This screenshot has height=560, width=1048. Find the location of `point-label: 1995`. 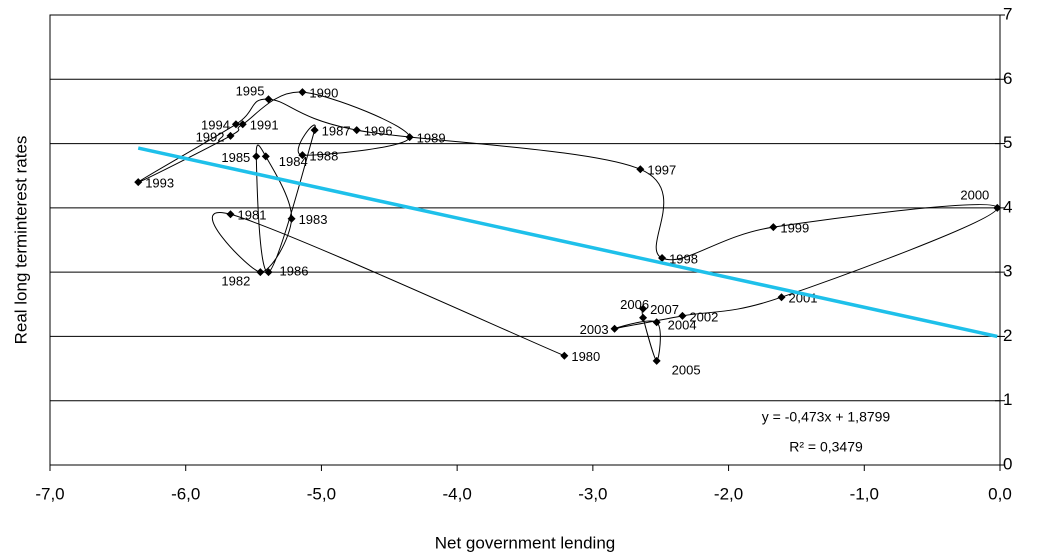

point-label: 1995 is located at coordinates (250, 91).